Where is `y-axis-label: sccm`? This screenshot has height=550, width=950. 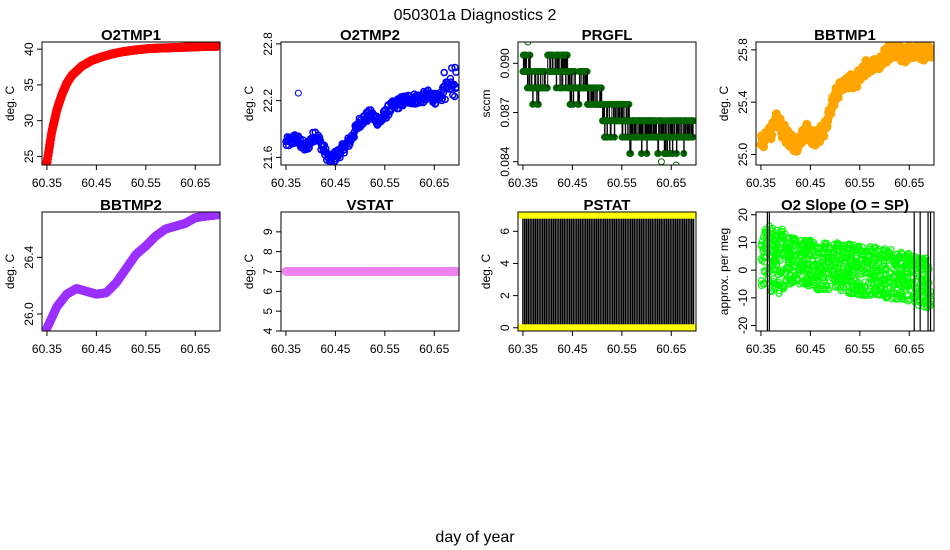
y-axis-label: sccm is located at coordinates (486, 104).